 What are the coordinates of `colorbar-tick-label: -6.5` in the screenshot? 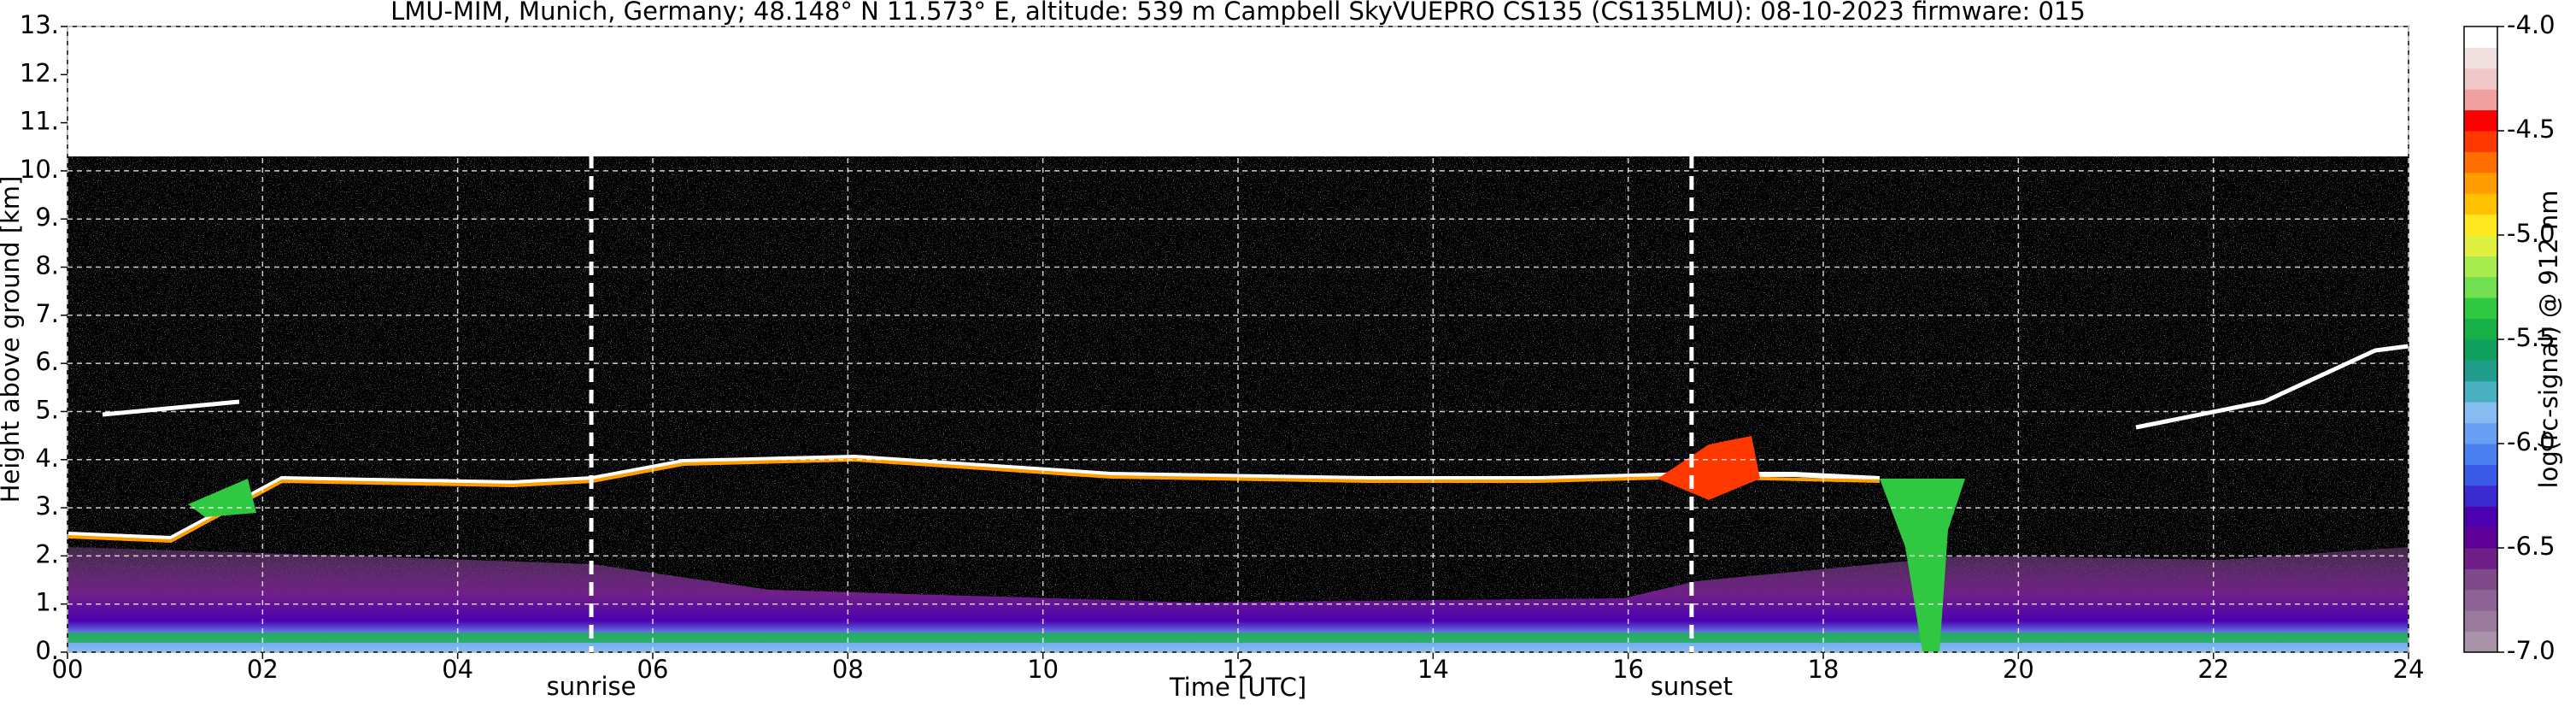 It's located at (2531, 546).